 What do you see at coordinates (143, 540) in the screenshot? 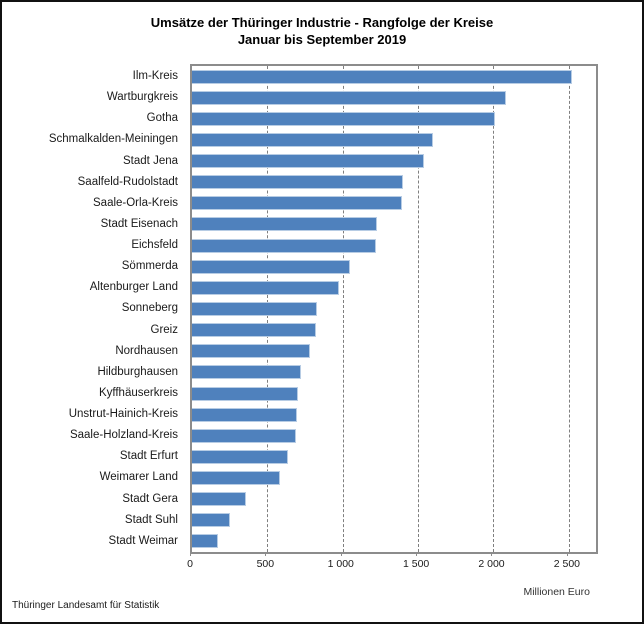
I see `category-label: Stadt Weimar` at bounding box center [143, 540].